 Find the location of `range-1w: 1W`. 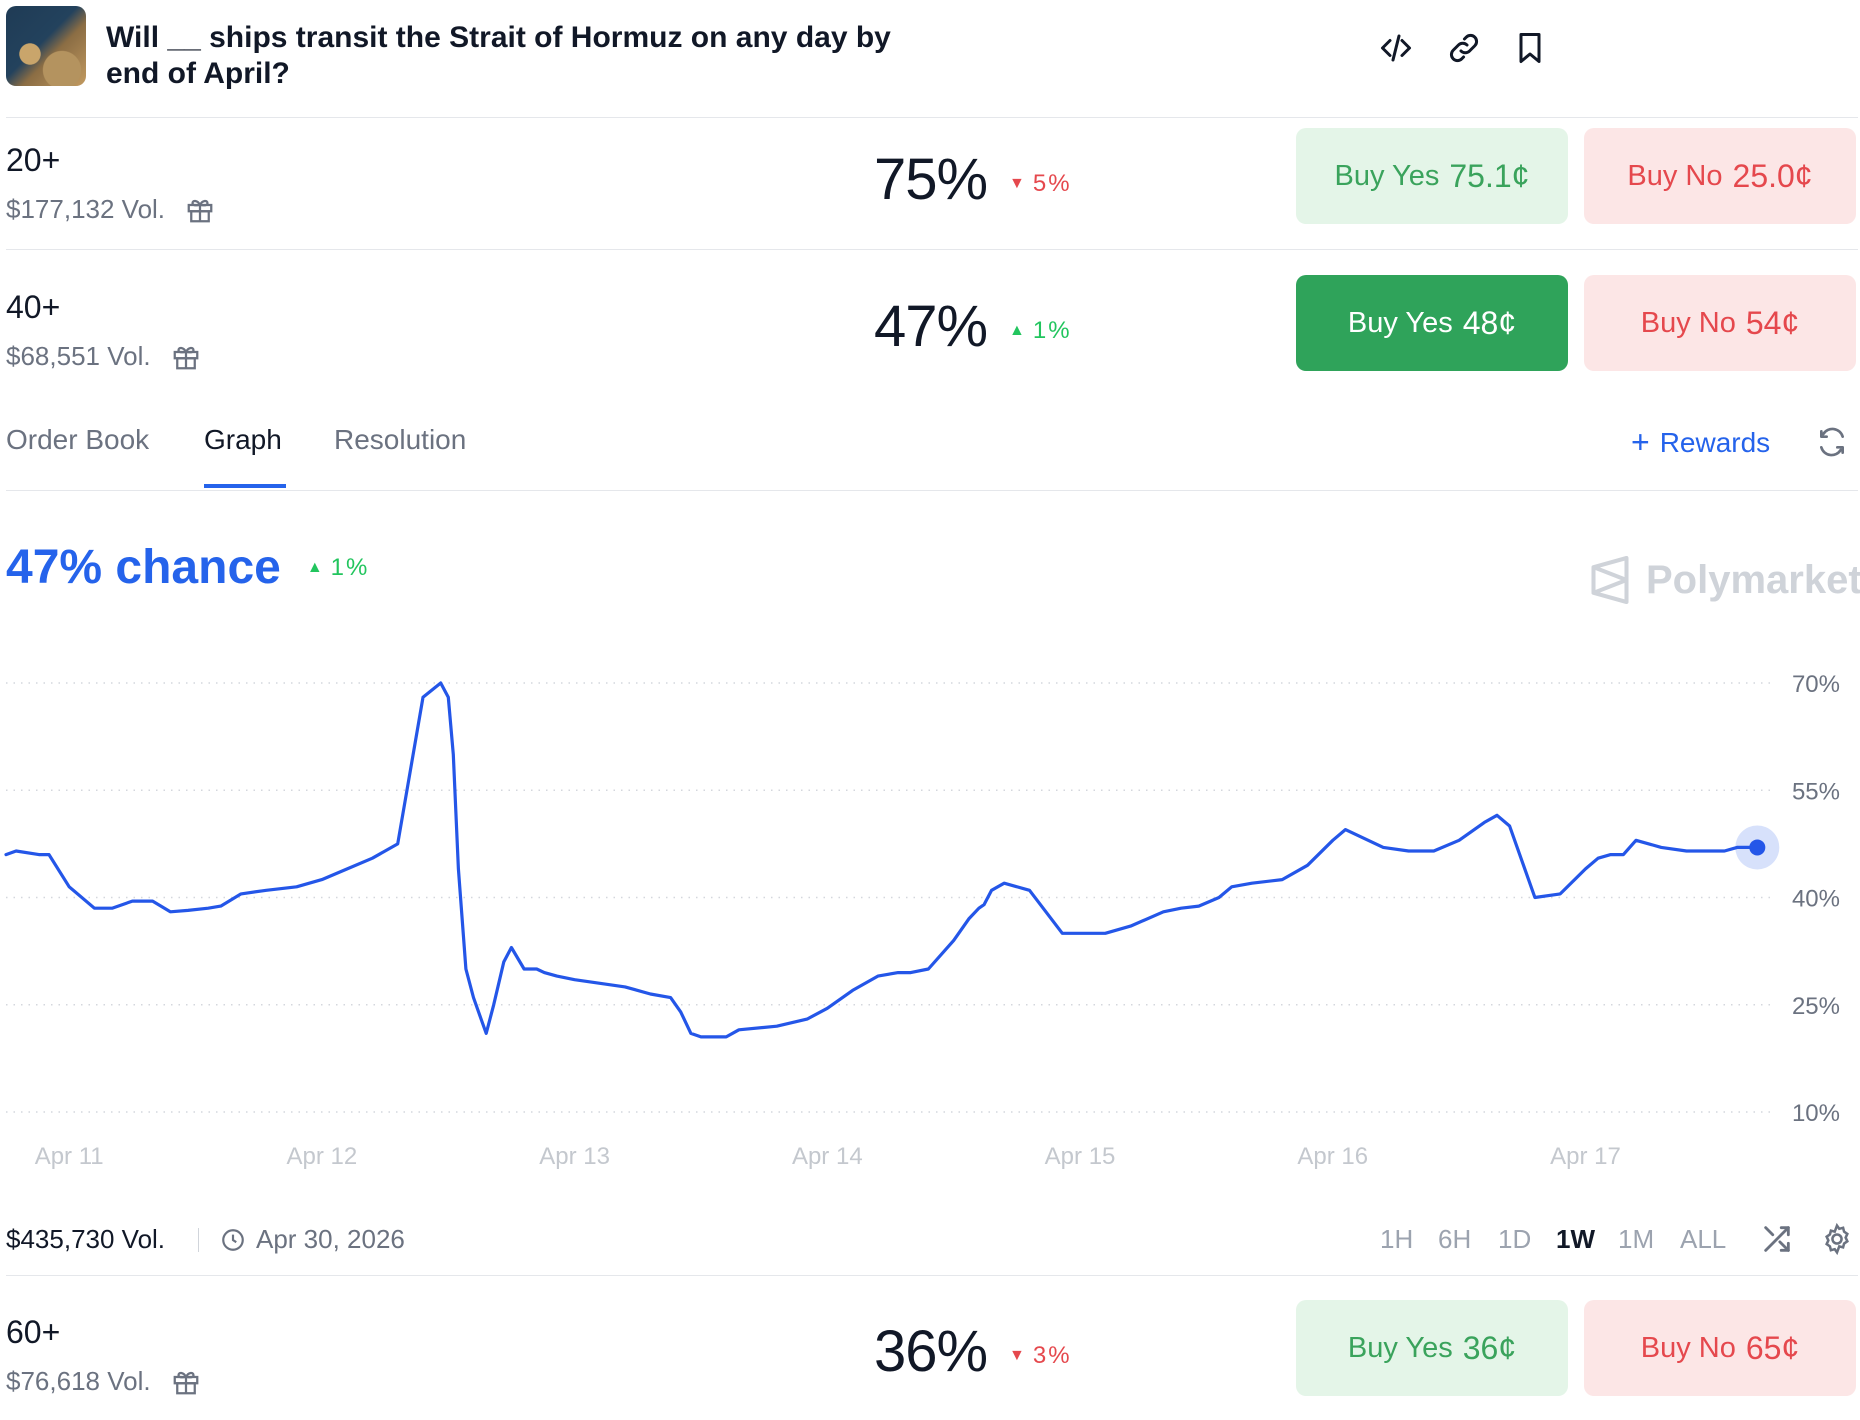

range-1w: 1W is located at coordinates (1575, 1239).